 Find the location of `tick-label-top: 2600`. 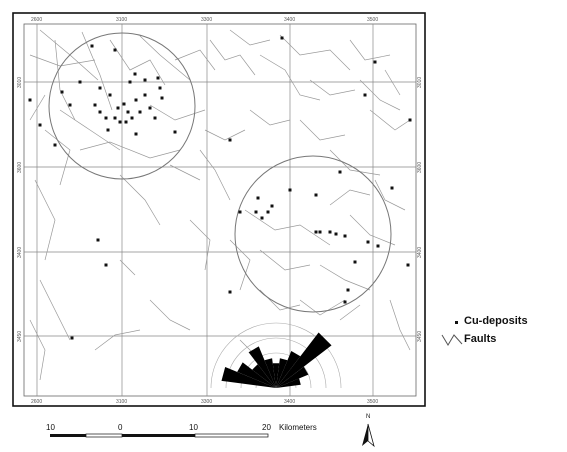

tick-label-top: 2600 is located at coordinates (36, 20).